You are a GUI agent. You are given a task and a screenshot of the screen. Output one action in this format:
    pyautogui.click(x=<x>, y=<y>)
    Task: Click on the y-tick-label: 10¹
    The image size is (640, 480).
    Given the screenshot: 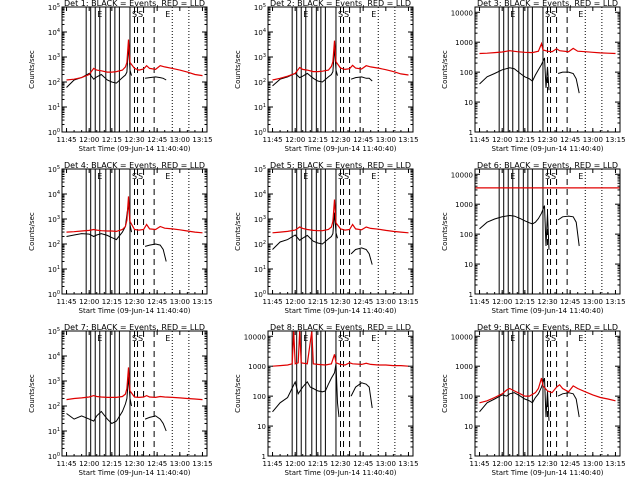 What is the action you would take?
    pyautogui.click(x=54, y=269)
    